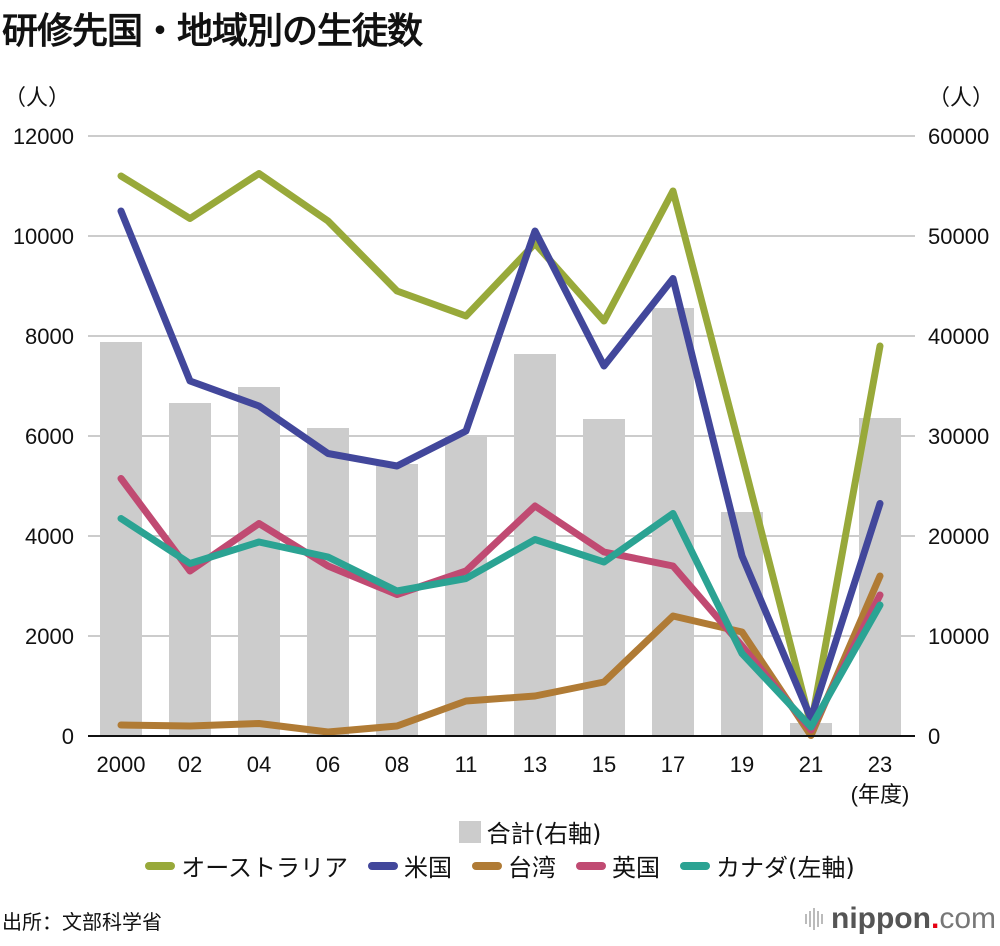  What do you see at coordinates (960, 98) in the screenshot?
I see `right-axis-unit: （人）` at bounding box center [960, 98].